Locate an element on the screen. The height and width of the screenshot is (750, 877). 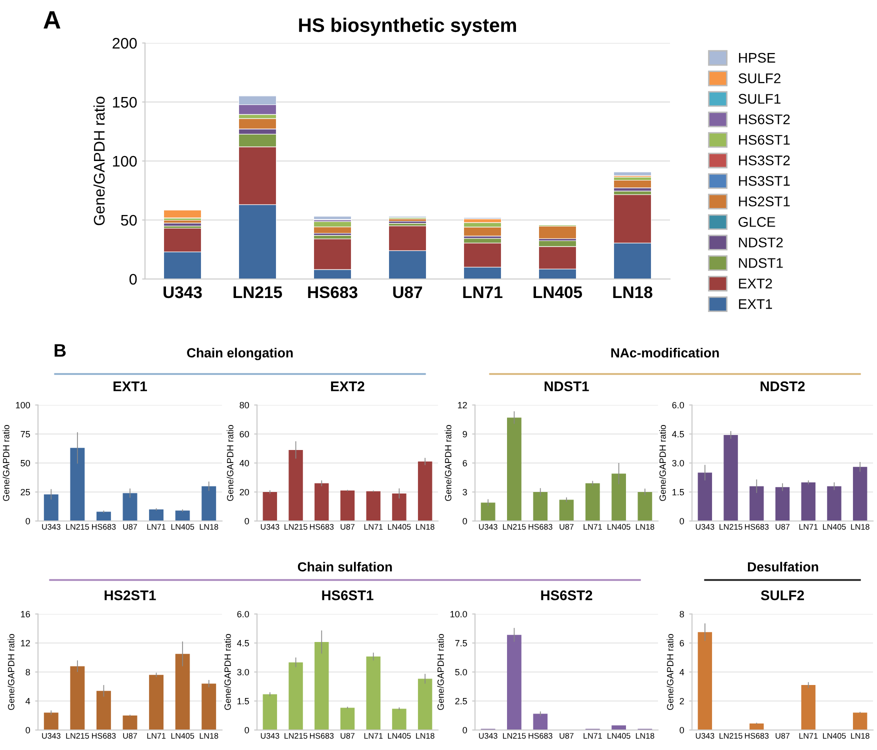
y-tick-label: 50 is located at coordinates (25, 463).